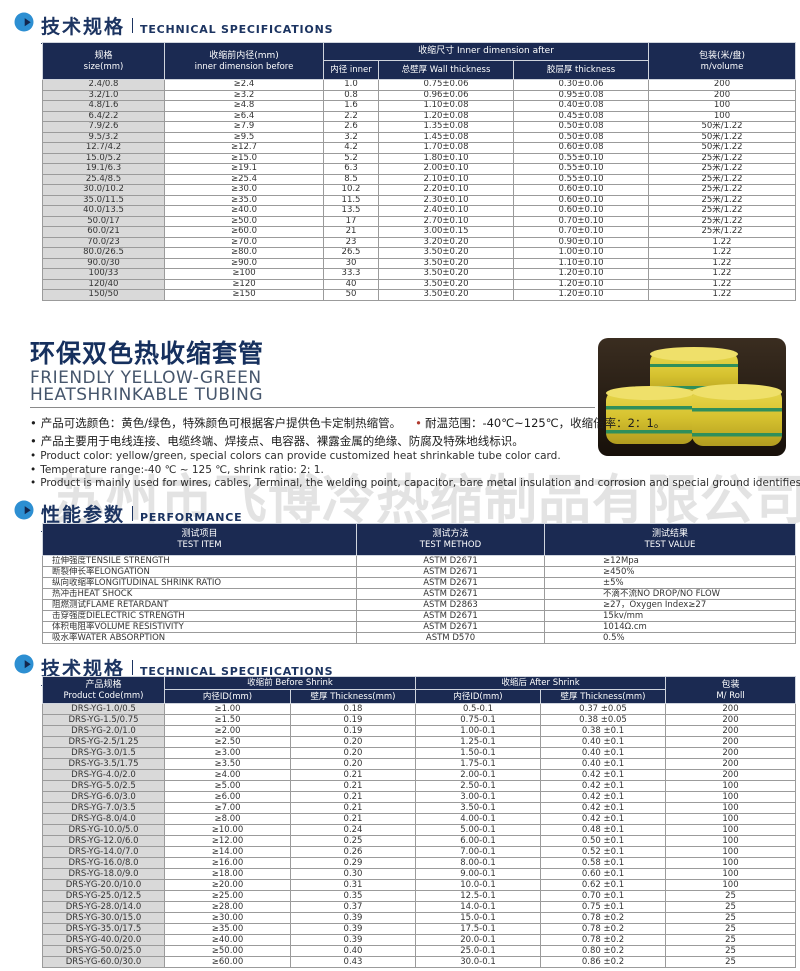  I want to click on table-cell: 0.19, so click(353, 731).